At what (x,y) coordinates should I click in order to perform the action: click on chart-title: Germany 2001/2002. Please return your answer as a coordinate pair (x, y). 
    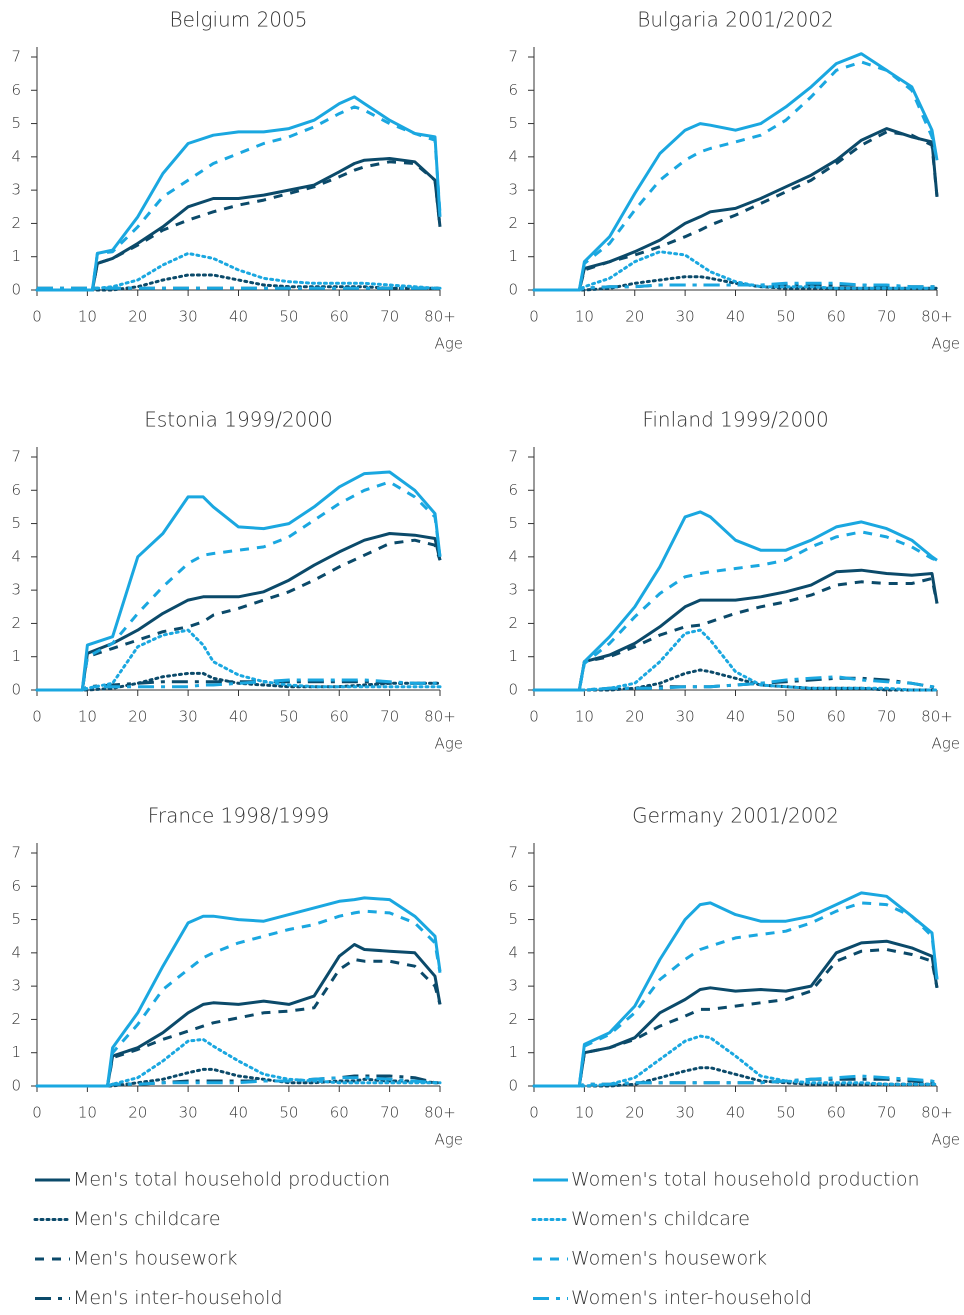
    Looking at the image, I should click on (735, 816).